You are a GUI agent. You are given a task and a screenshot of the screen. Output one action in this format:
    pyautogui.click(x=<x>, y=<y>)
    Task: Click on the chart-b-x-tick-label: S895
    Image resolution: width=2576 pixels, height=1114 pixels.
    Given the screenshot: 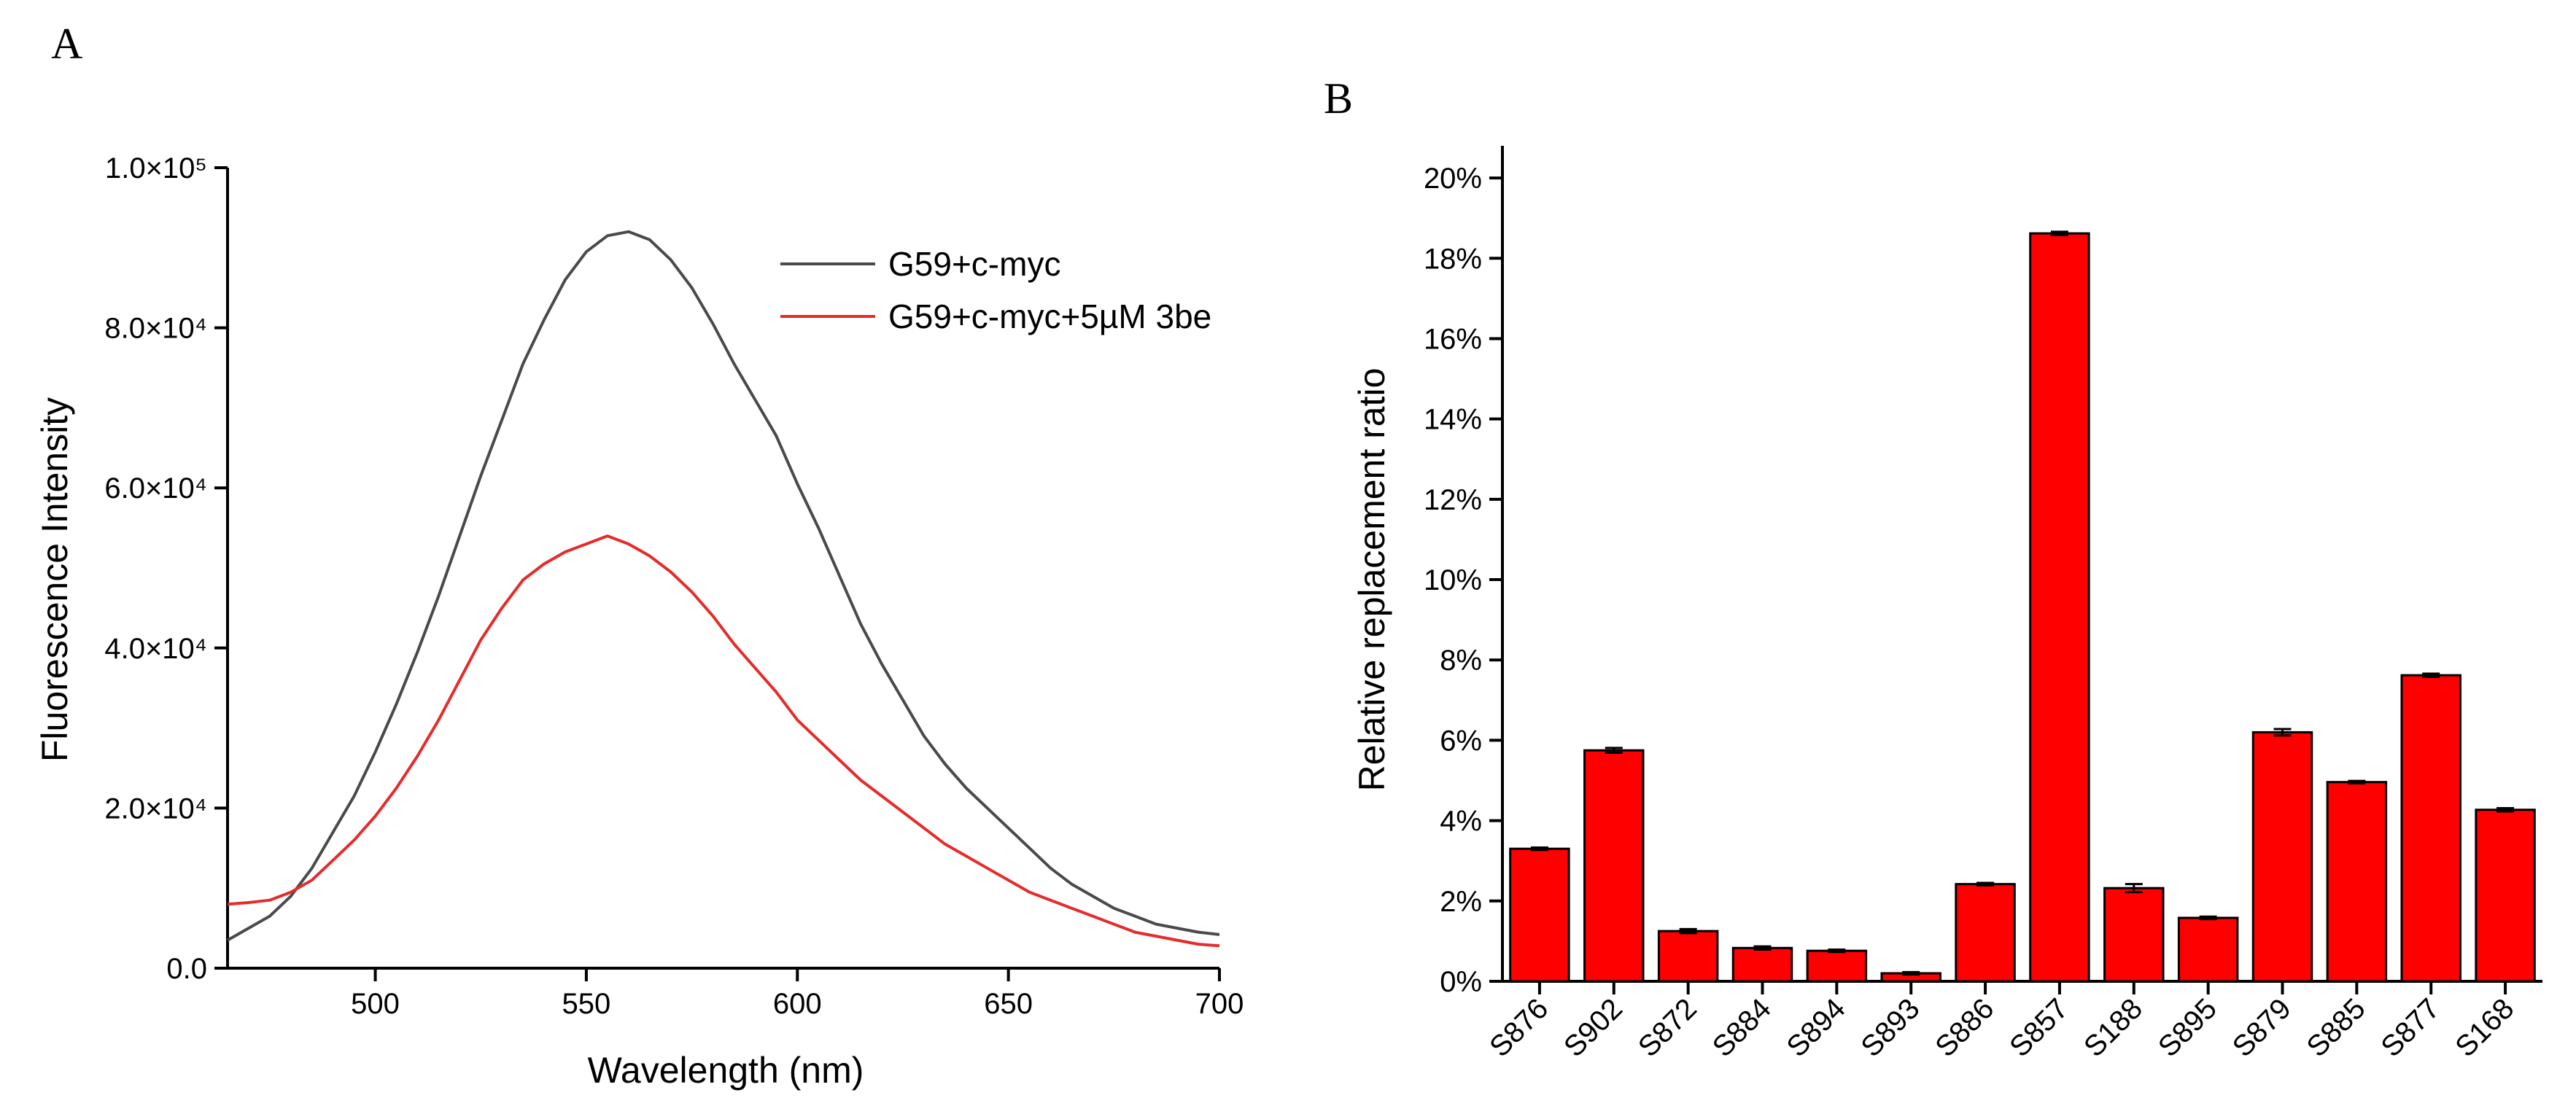 What is the action you would take?
    pyautogui.click(x=2187, y=1027)
    